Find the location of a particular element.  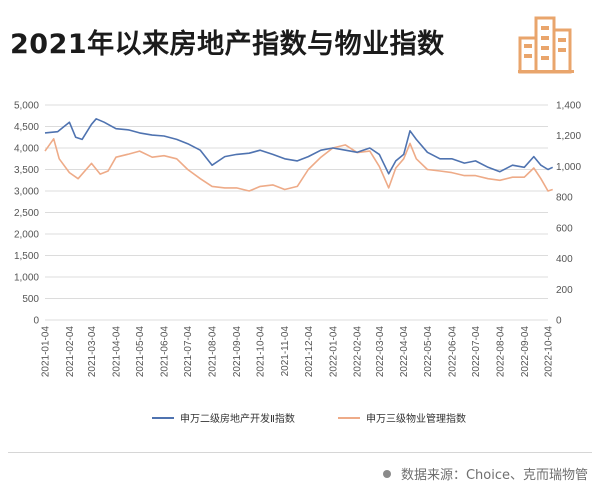

y-left-tick-label: 4,500 is located at coordinates (26, 127).